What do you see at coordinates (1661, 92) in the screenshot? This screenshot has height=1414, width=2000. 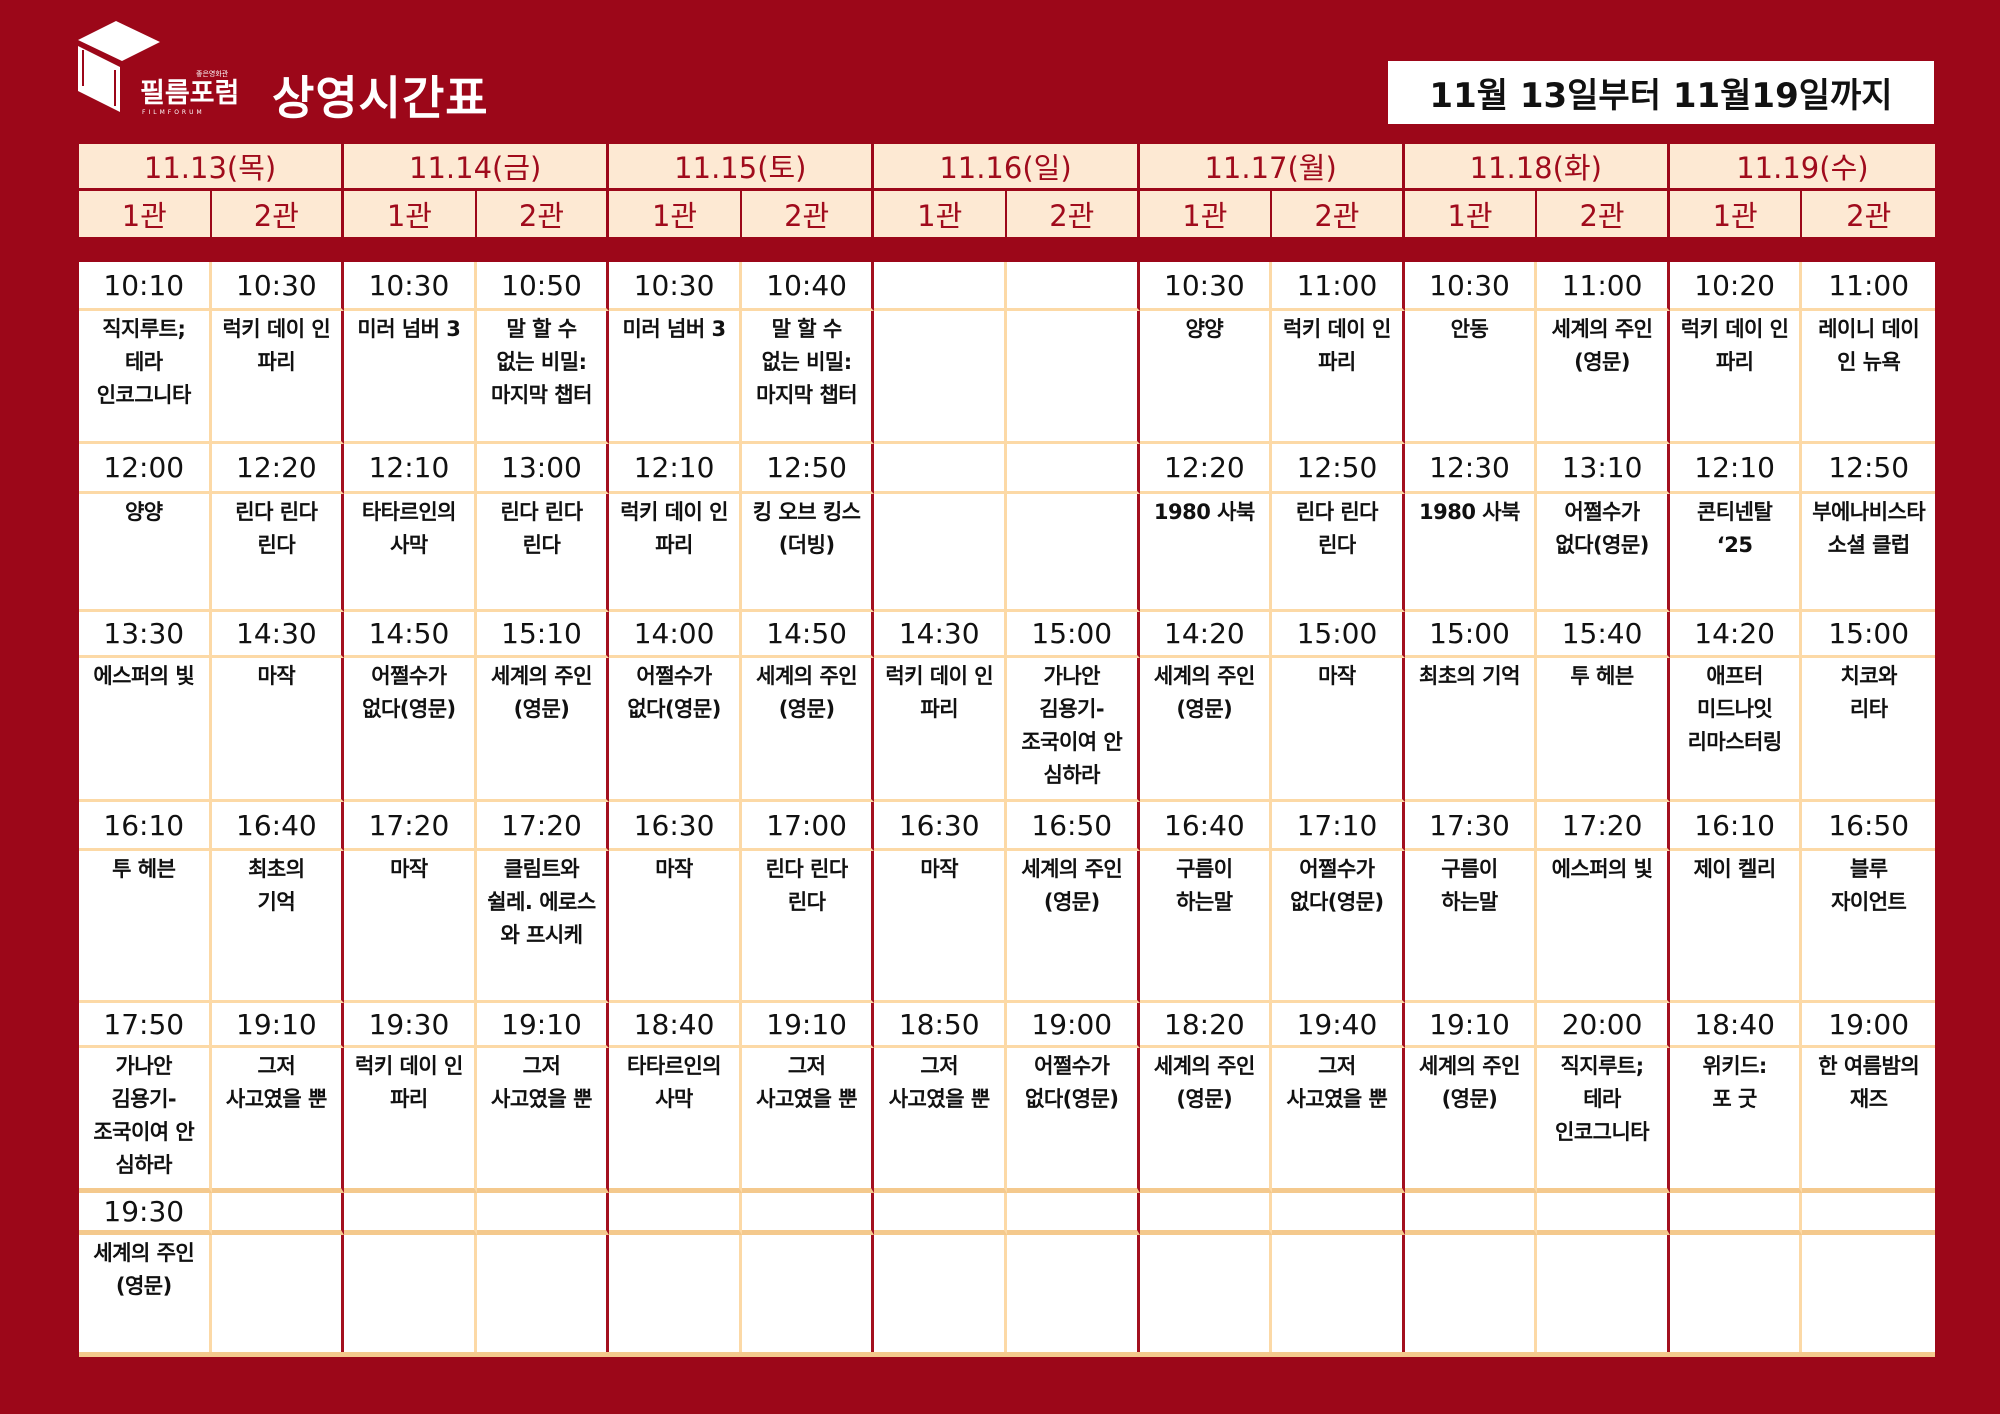 I see `date-range: 11월 13일부터 11월19일까지` at bounding box center [1661, 92].